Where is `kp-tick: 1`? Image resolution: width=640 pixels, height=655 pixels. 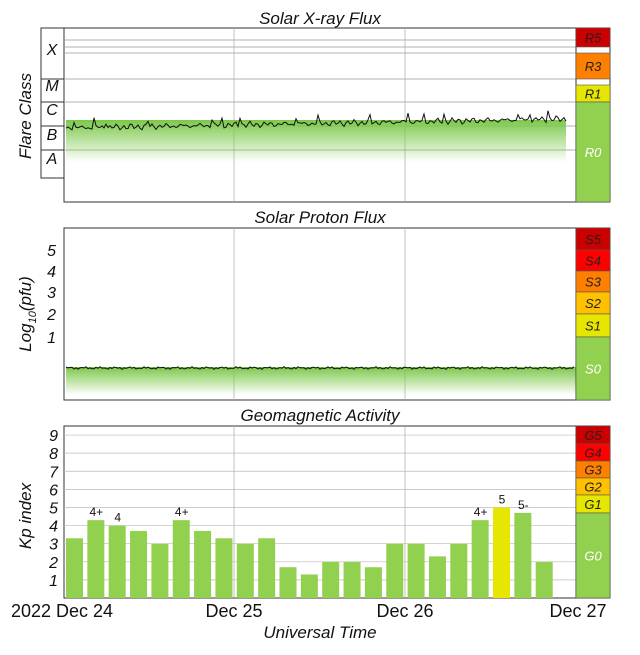
kp-tick: 1 is located at coordinates (53, 581).